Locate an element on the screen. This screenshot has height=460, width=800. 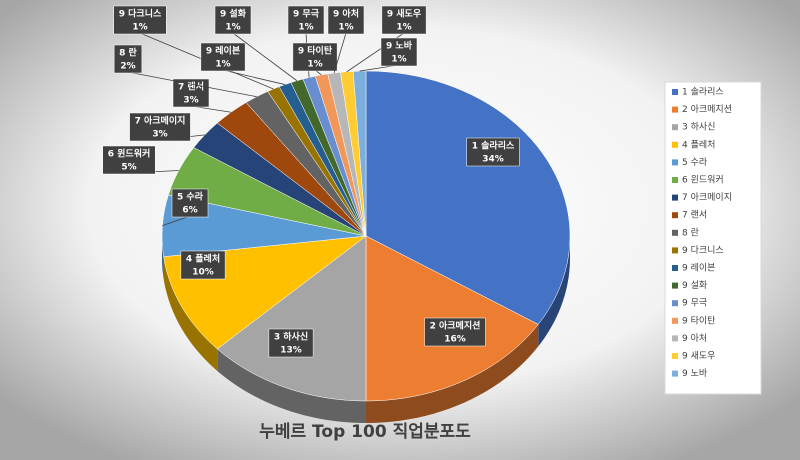
label-value: 5% is located at coordinates (128, 168).